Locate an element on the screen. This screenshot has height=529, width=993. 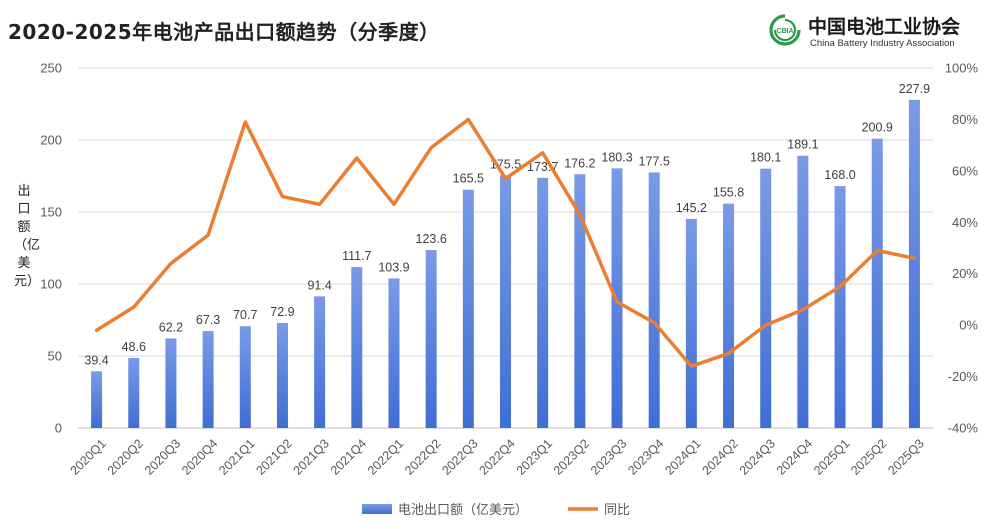
y2-tick-label: 80% is located at coordinates (965, 119).